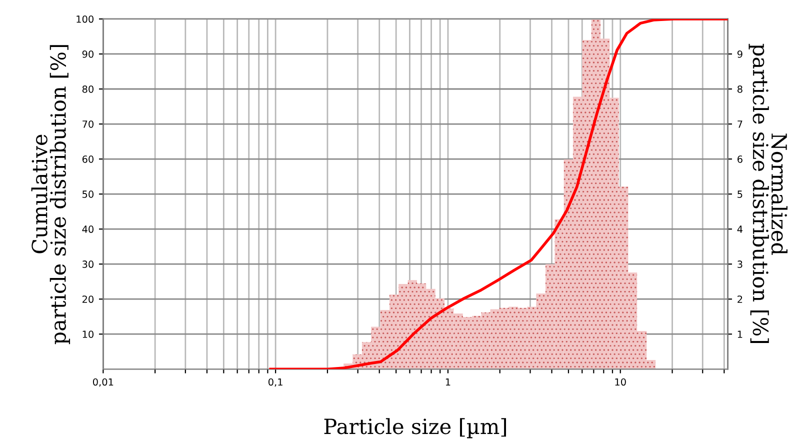 The image size is (806, 441). Describe the element at coordinates (88, 264) in the screenshot. I see `y-tick-label: 30` at that location.